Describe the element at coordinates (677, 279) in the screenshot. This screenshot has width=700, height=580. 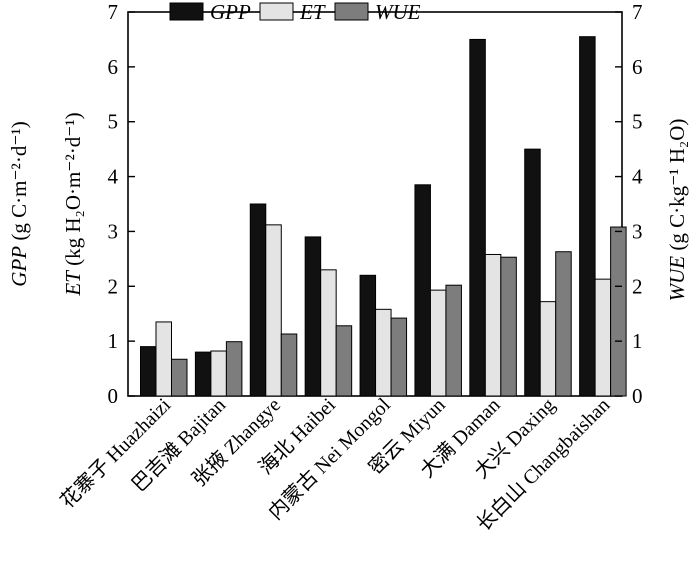
I see `wue-axis-var: WUE` at that location.